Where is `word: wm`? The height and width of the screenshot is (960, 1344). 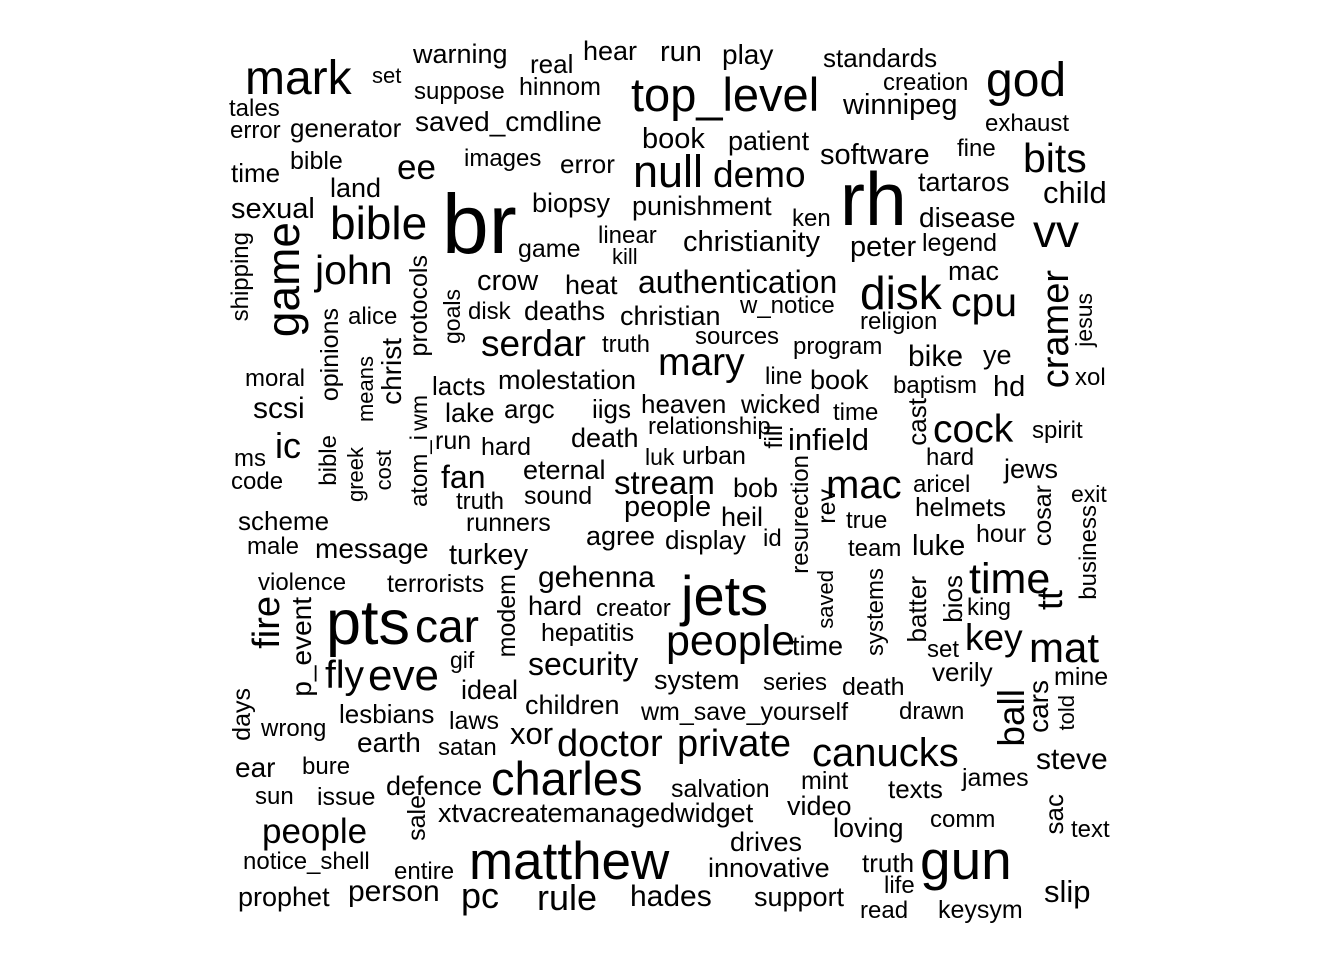
word: wm is located at coordinates (419, 413).